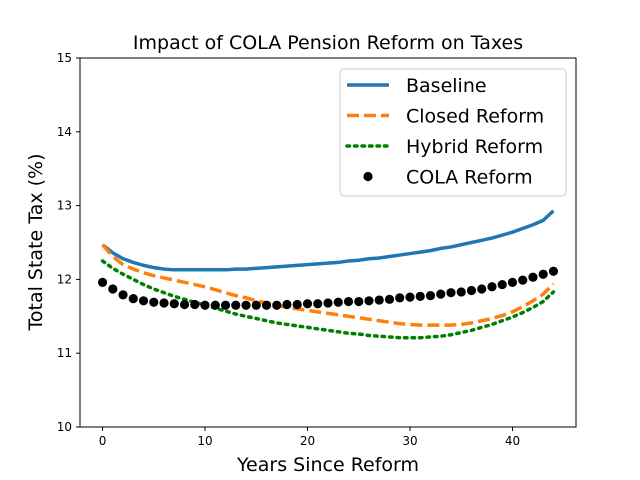 Image resolution: width=640 pixels, height=480 pixels. Describe the element at coordinates (512, 441) in the screenshot. I see `x-tick-label: 40` at that location.